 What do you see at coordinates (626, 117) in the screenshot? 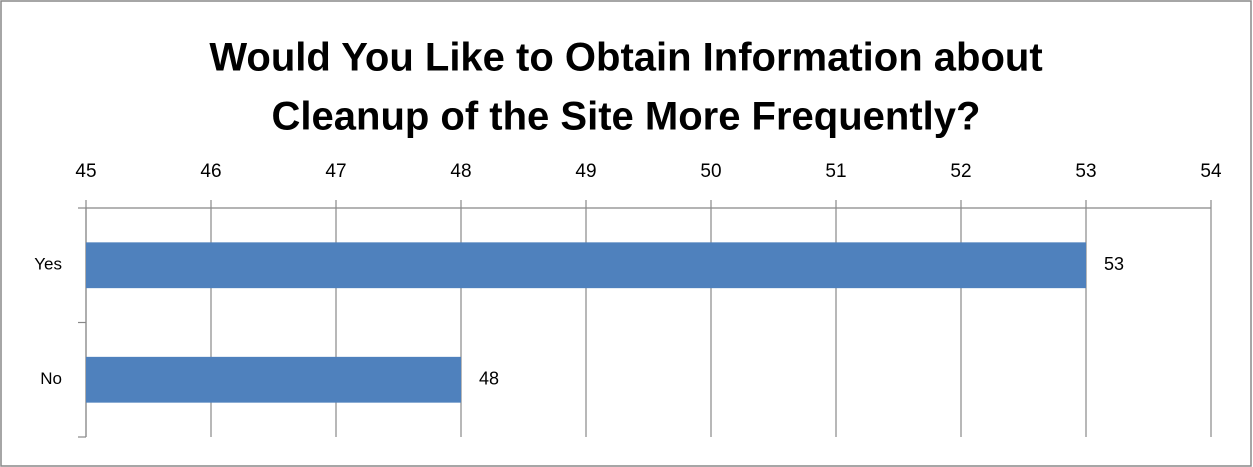
I see `chart-title: Cleanup of the Site More Frequently?` at bounding box center [626, 117].